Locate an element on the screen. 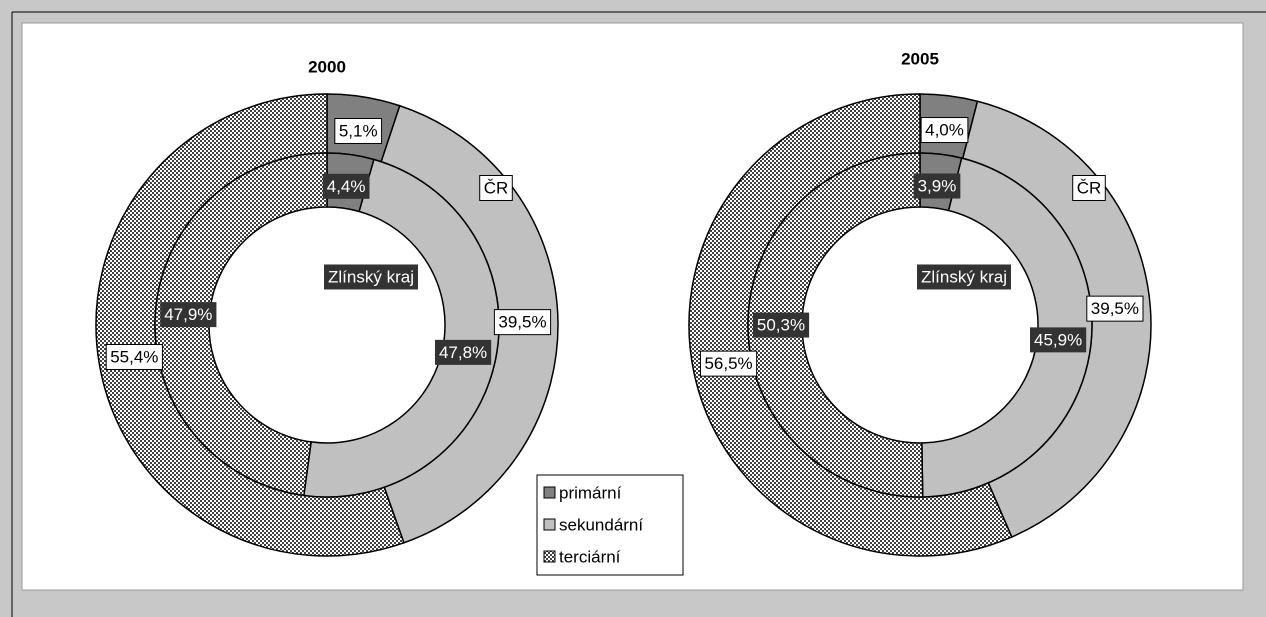  inner-label: 45,9% is located at coordinates (1058, 339).